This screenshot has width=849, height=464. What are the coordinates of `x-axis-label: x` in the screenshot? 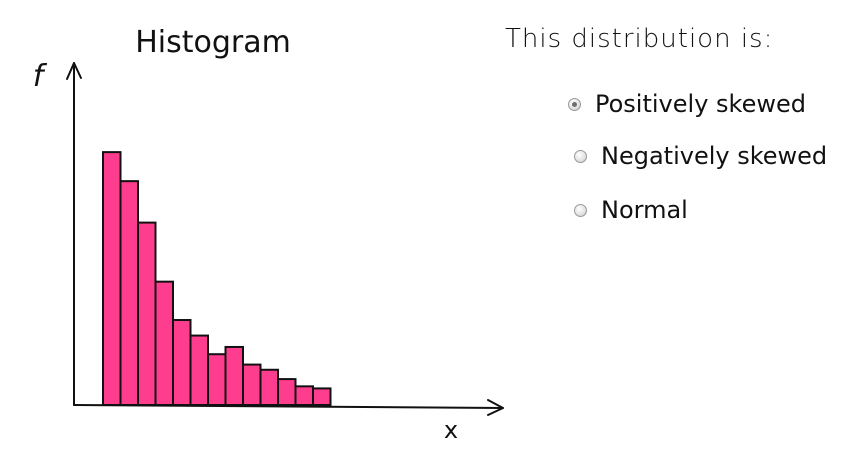 It's located at (451, 430).